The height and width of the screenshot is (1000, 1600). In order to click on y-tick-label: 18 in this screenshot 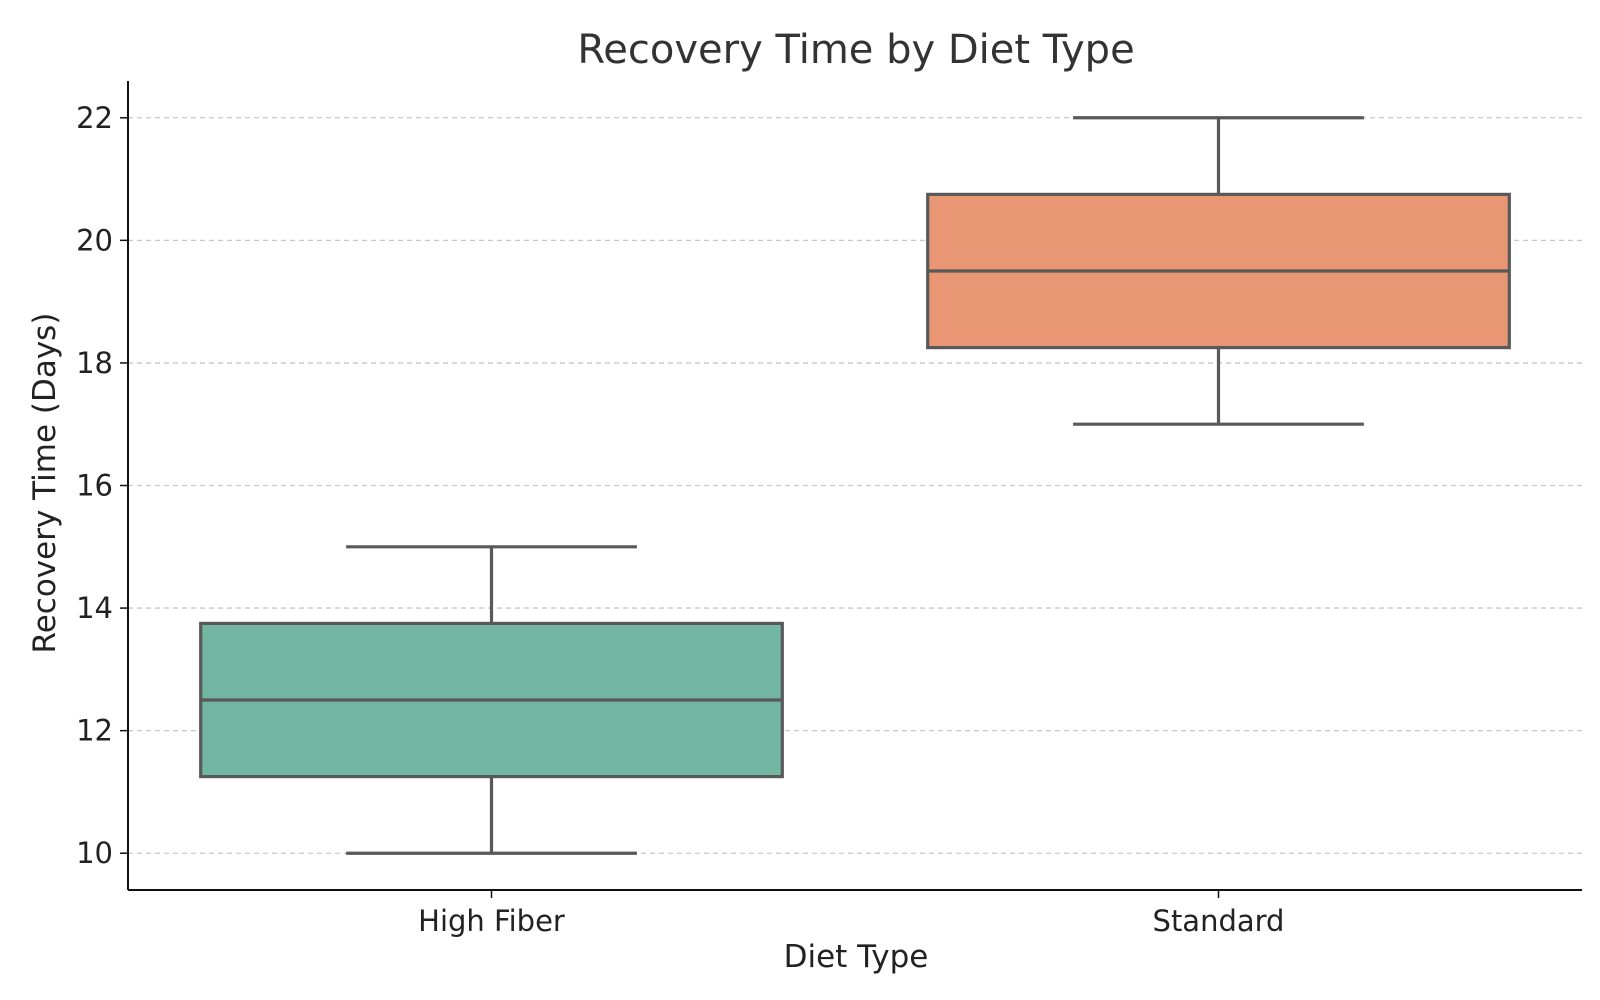, I will do `click(94, 363)`.